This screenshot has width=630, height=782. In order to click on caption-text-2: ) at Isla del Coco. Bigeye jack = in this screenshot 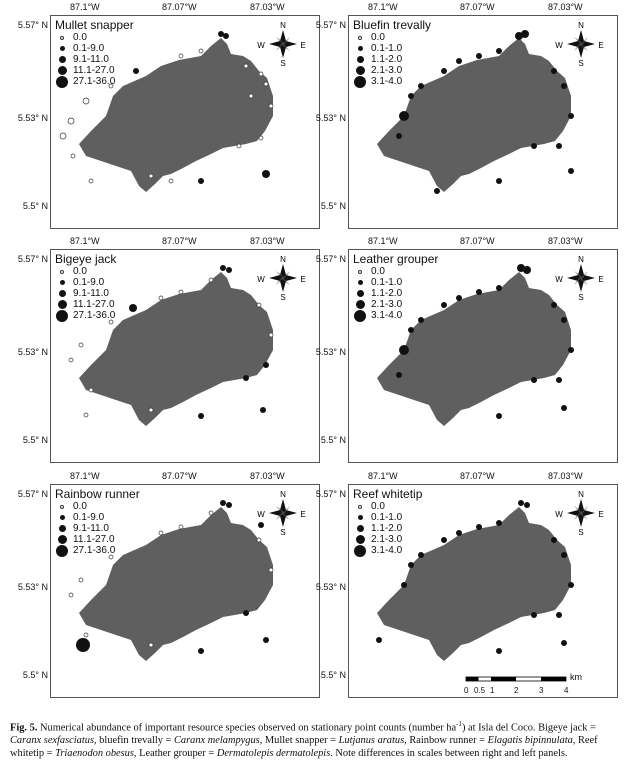, I will do `click(528, 728)`.